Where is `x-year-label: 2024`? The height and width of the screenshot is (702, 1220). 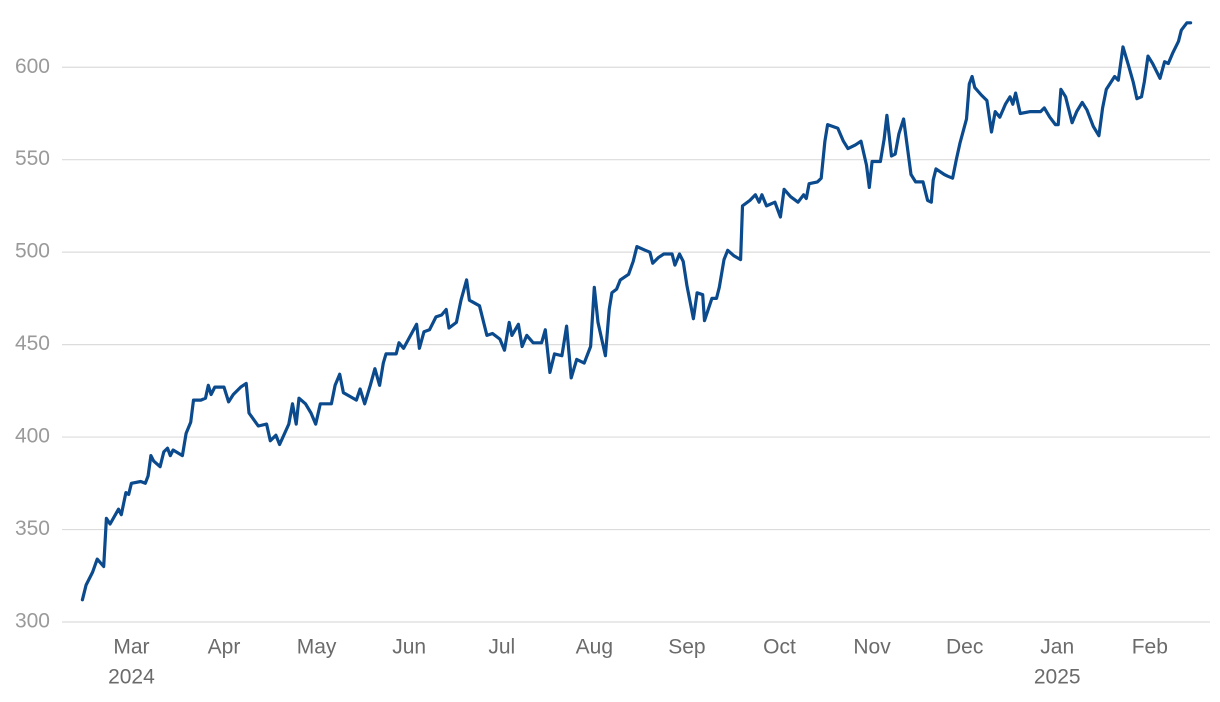
x-year-label: 2024 is located at coordinates (131, 677).